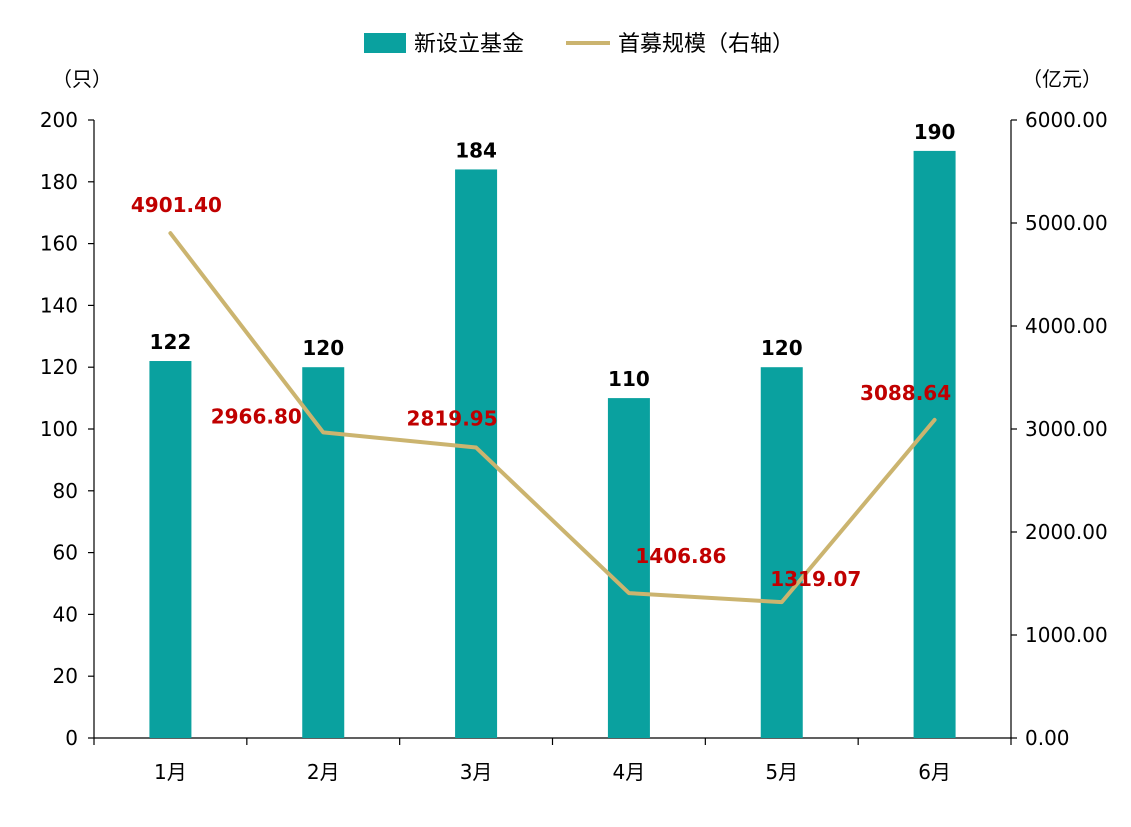 This screenshot has width=1131, height=827. What do you see at coordinates (905, 393) in the screenshot?
I see `line-value-label: 3088.64` at bounding box center [905, 393].